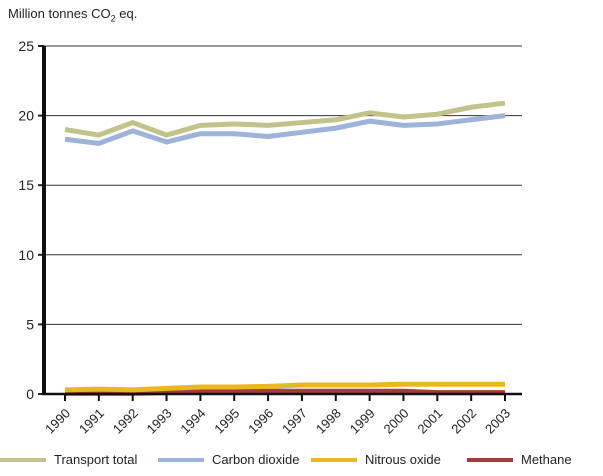 This screenshot has height=476, width=603. I want to click on legend-label: Nitrous oxide, so click(403, 459).